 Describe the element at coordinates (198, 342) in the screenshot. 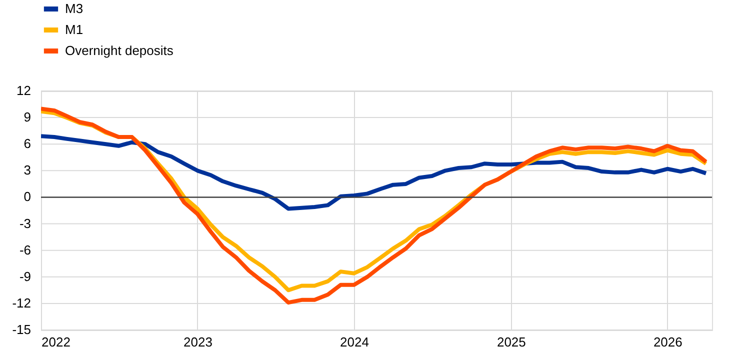

I see `x-tick-label: 2023` at that location.